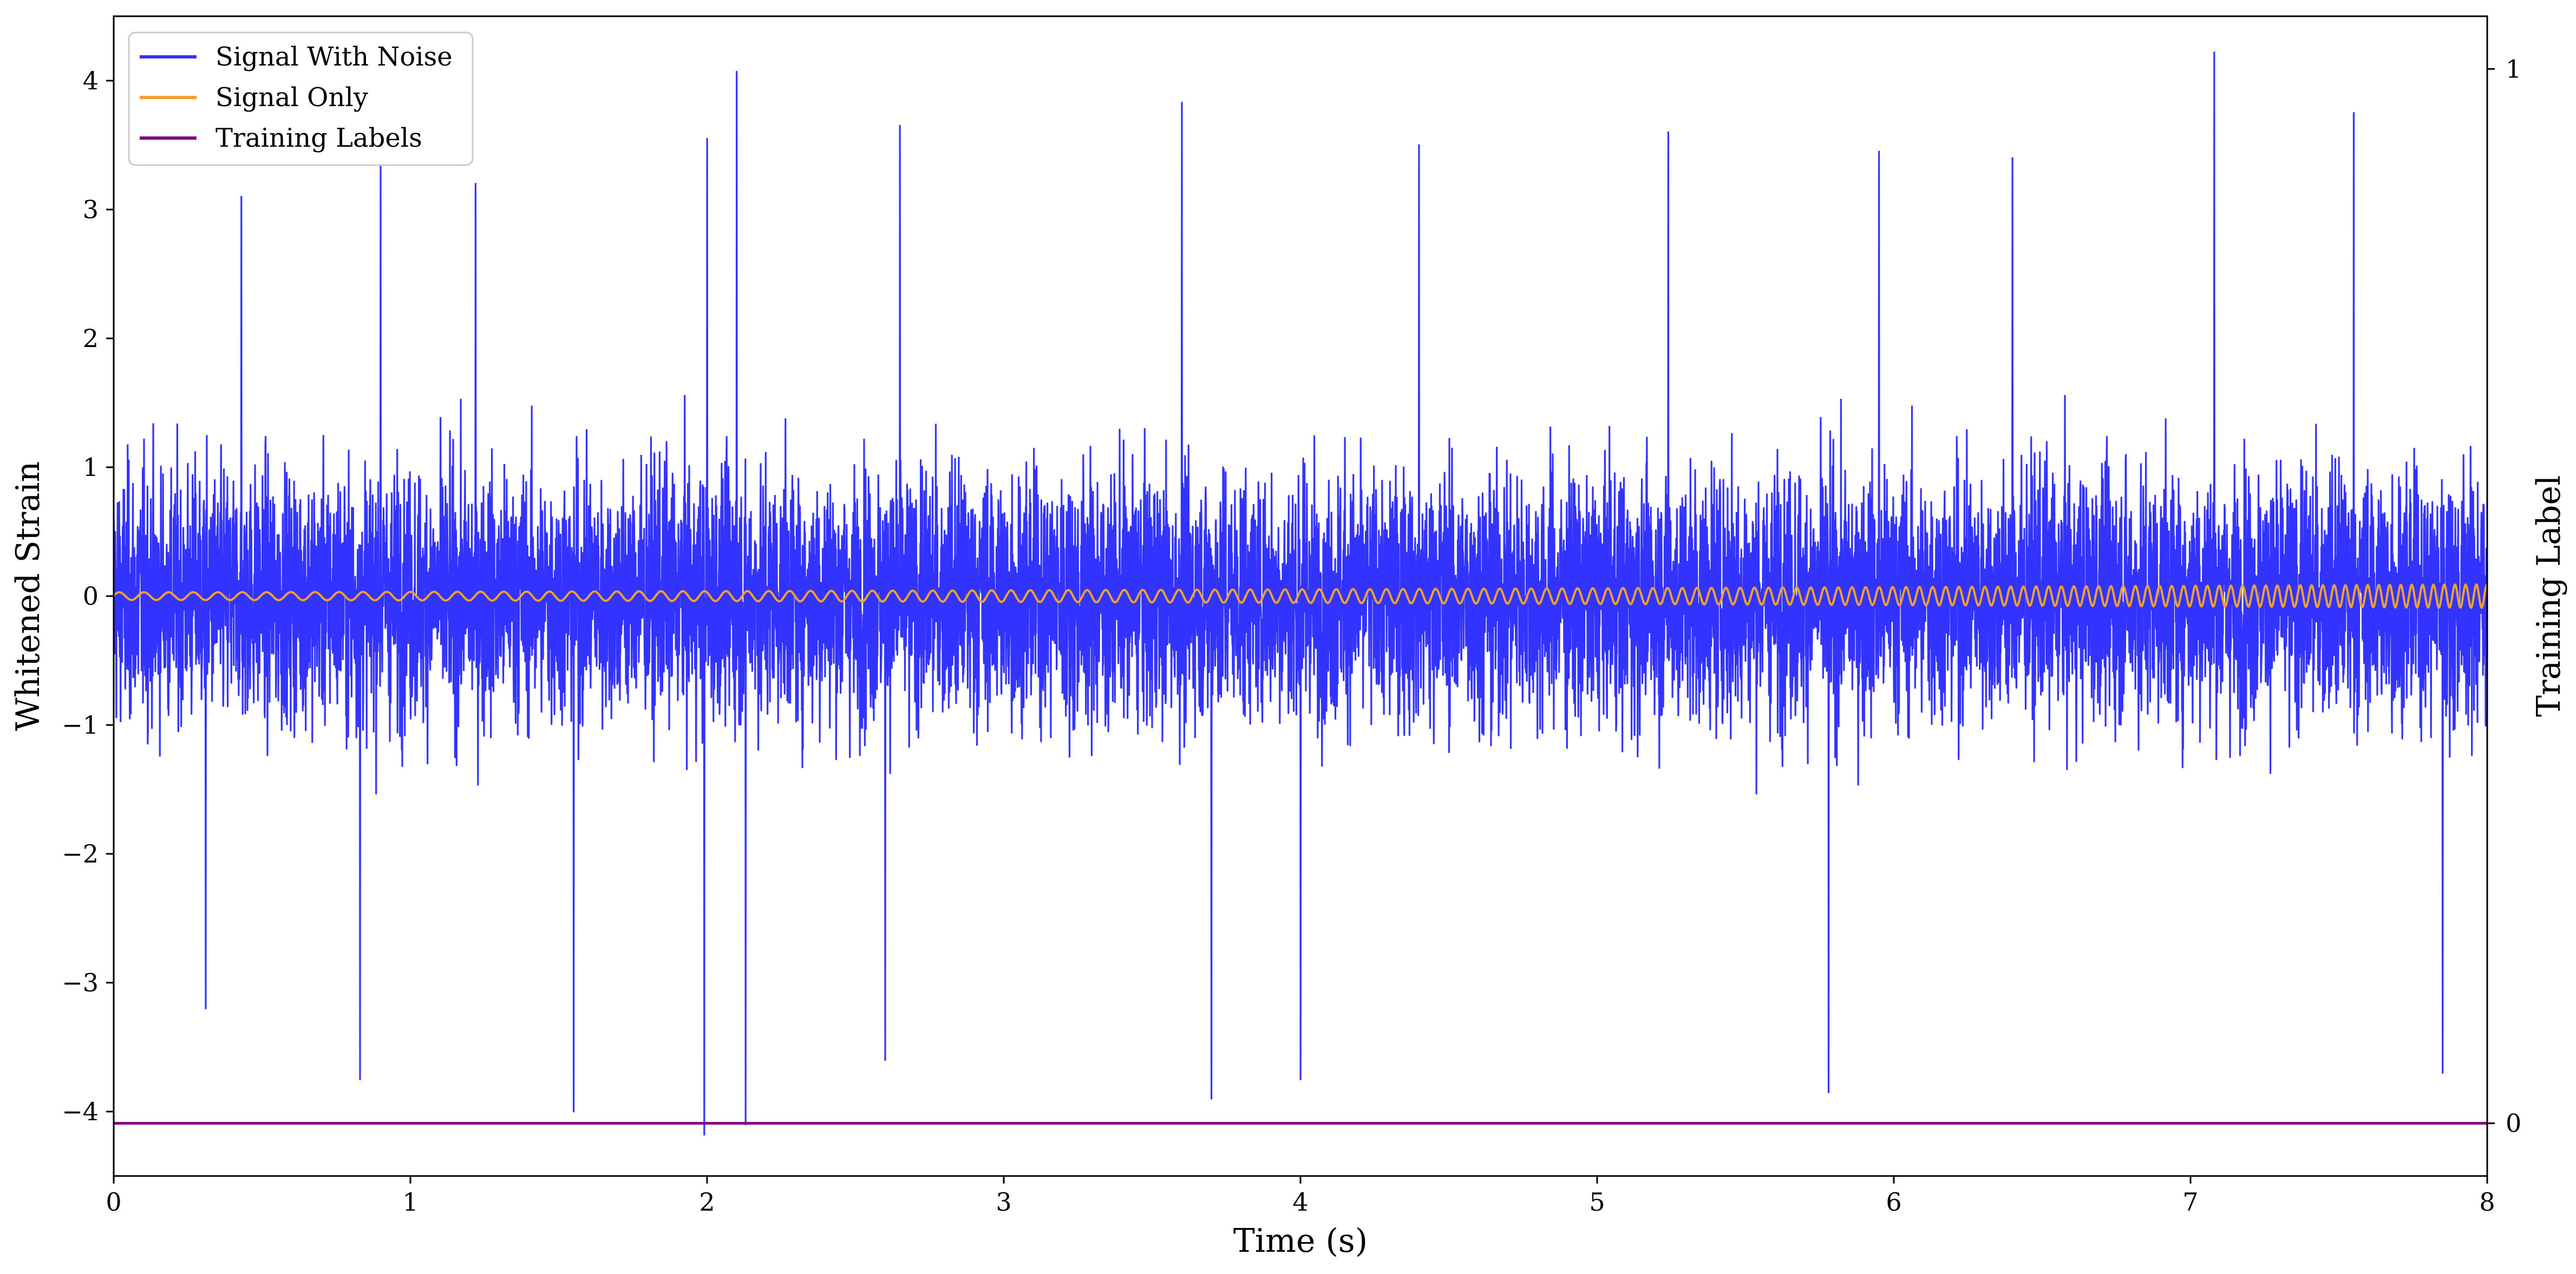 This screenshot has width=2576, height=1274. Describe the element at coordinates (91, 80) in the screenshot. I see `y-tick-label: 4` at that location.